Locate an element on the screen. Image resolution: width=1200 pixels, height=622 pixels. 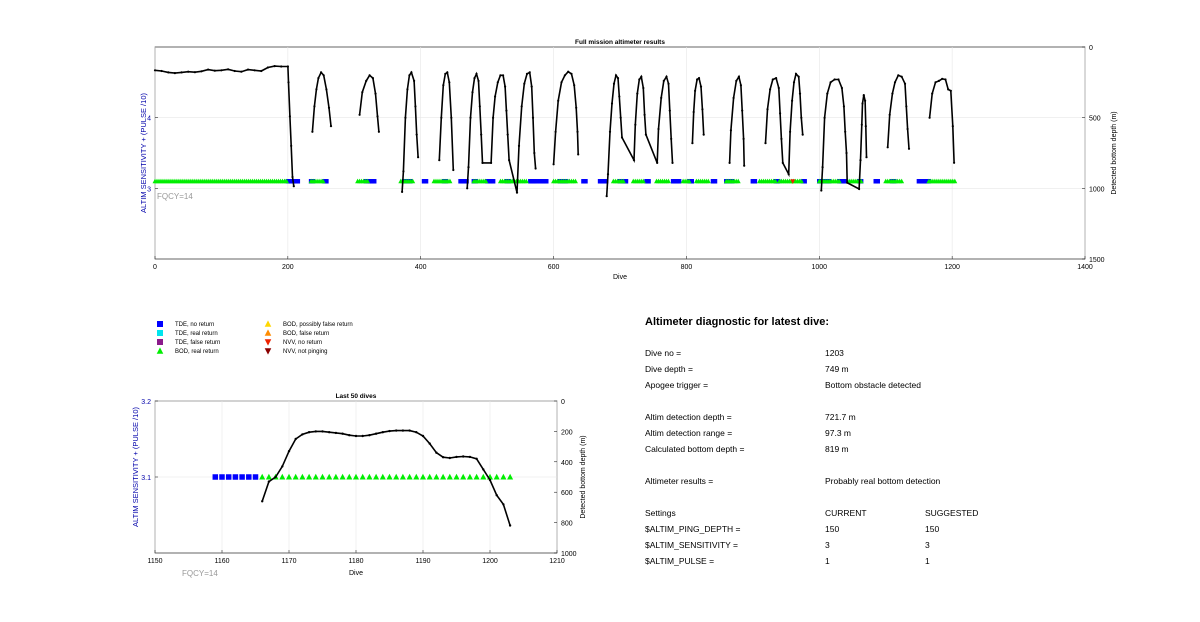
top-xlabel: Dive is located at coordinates (620, 277).